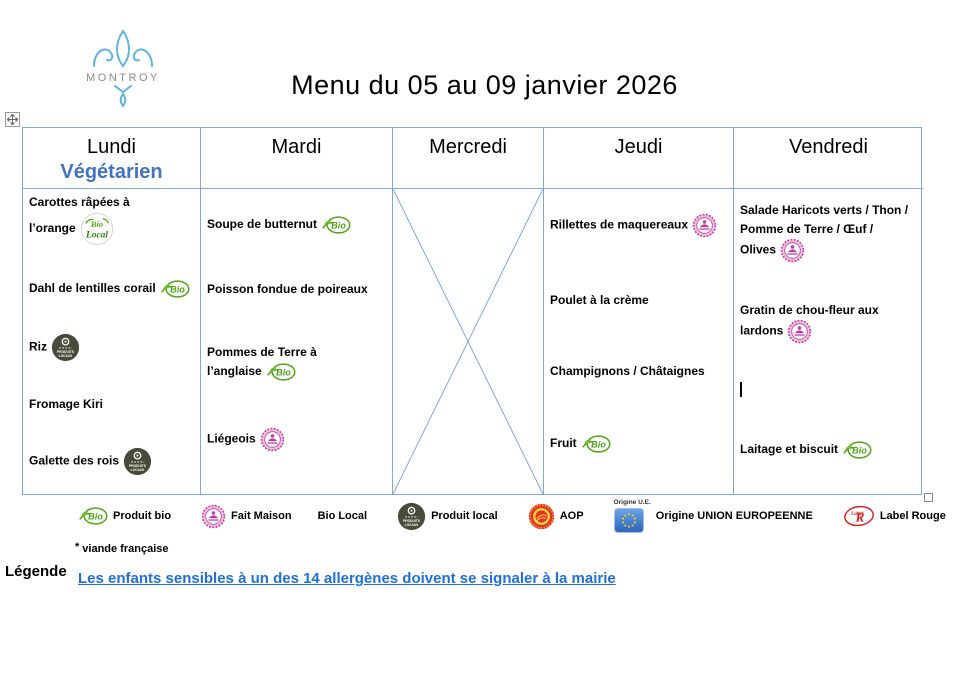 The width and height of the screenshot is (969, 679). I want to click on text-cursor, so click(741, 389).